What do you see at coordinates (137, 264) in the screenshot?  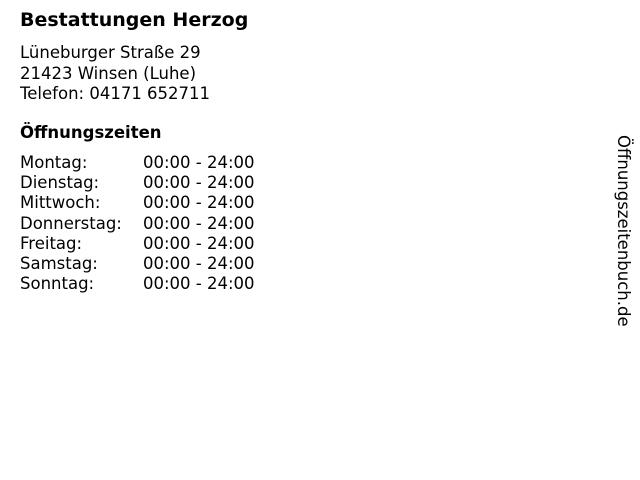 I see `hours-row: Samstag: 00:00 - 24:00` at bounding box center [137, 264].